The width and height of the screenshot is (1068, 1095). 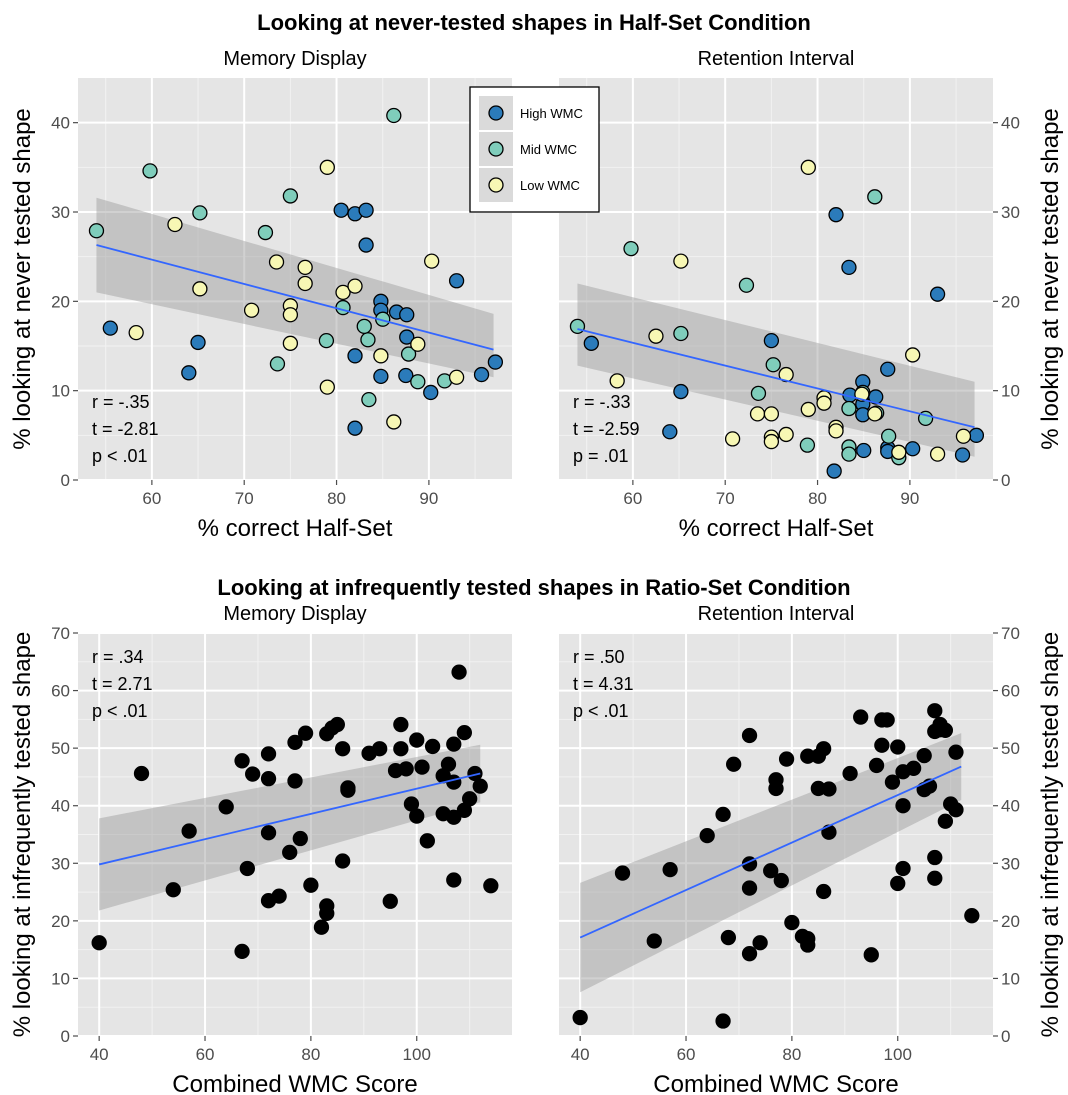 What do you see at coordinates (121, 402) in the screenshot?
I see `stat-annotation: r = -.35` at bounding box center [121, 402].